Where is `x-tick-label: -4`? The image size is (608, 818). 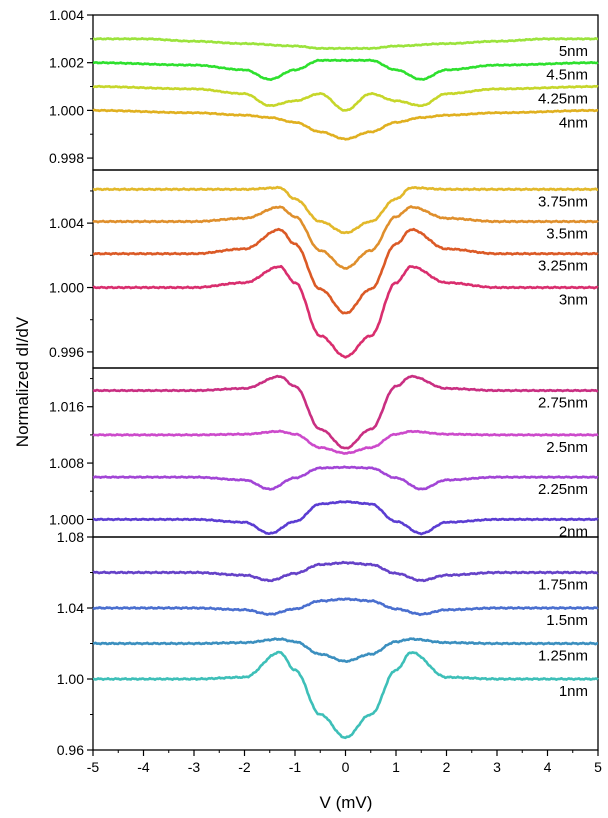
x-tick-label: -4 is located at coordinates (143, 767).